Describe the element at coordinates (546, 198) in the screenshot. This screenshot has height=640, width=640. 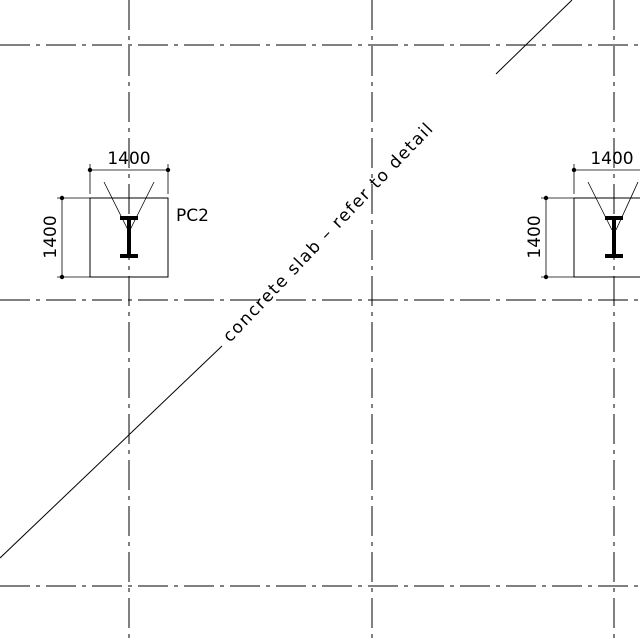
I see `height-dim-tick-right-a` at that location.